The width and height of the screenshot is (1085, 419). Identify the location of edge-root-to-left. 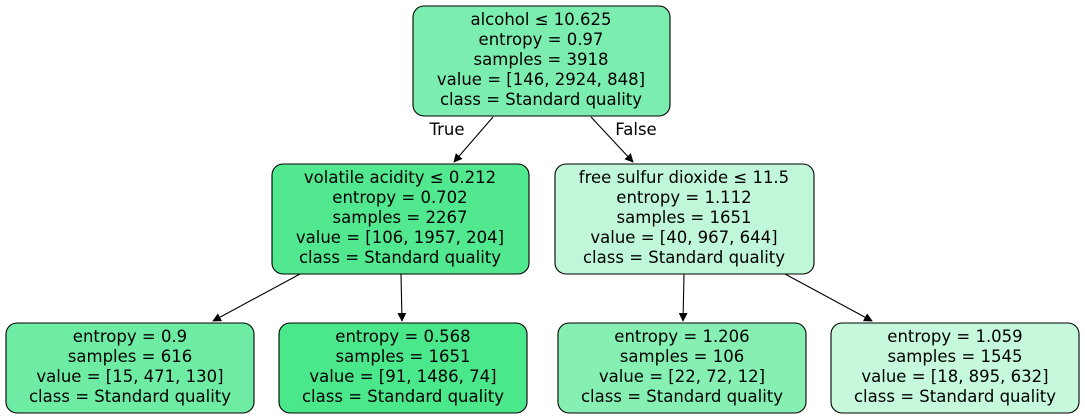
(473, 139).